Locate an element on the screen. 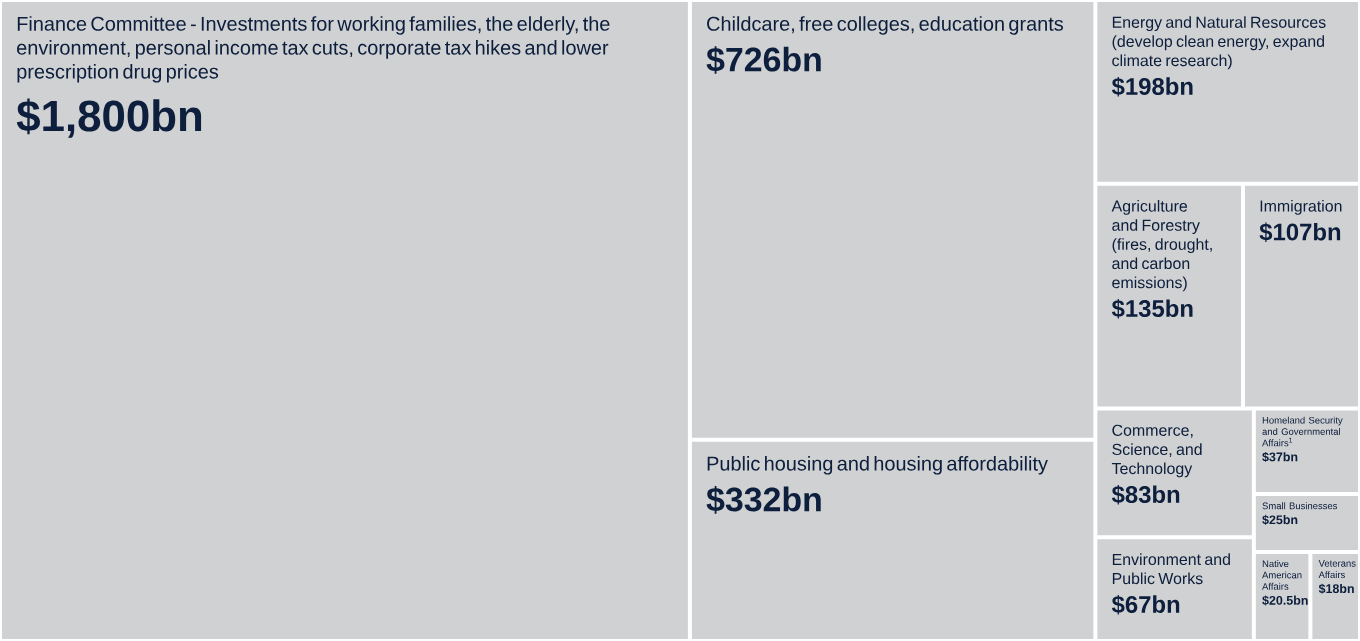 This screenshot has height=641, width=1360. category-label: Immigration is located at coordinates (1301, 207).